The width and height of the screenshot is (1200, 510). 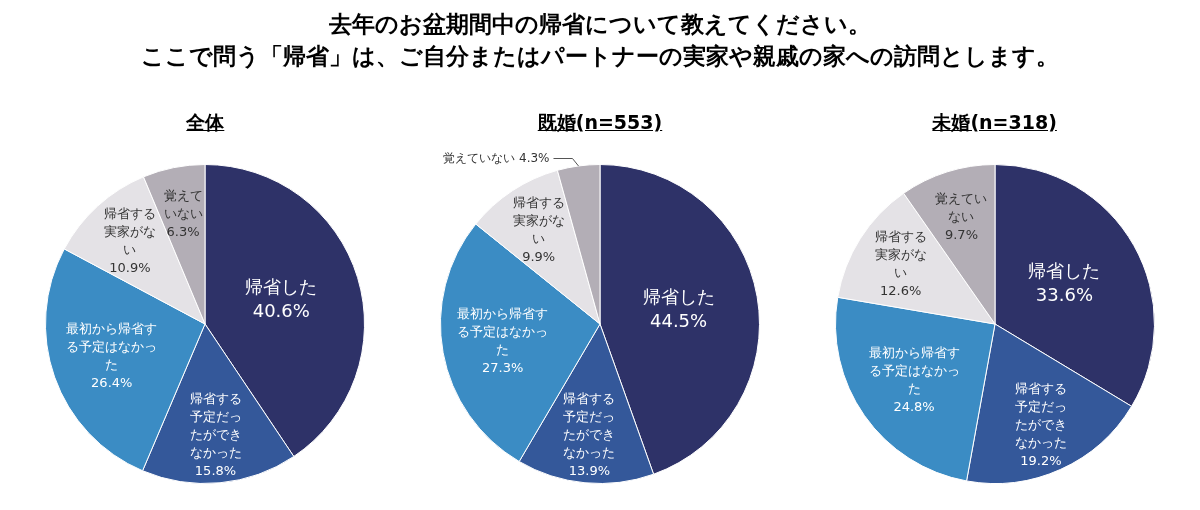 What do you see at coordinates (205, 122) in the screenshot?
I see `chart-title: 全体` at bounding box center [205, 122].